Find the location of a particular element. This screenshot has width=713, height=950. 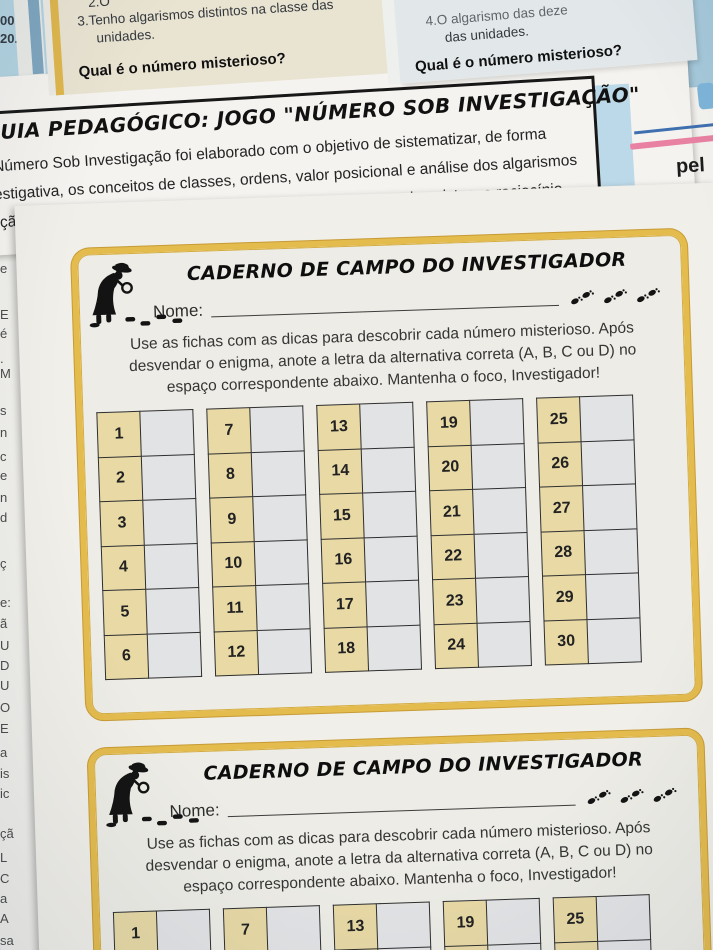

question-number-cell: 11 is located at coordinates (235, 608).